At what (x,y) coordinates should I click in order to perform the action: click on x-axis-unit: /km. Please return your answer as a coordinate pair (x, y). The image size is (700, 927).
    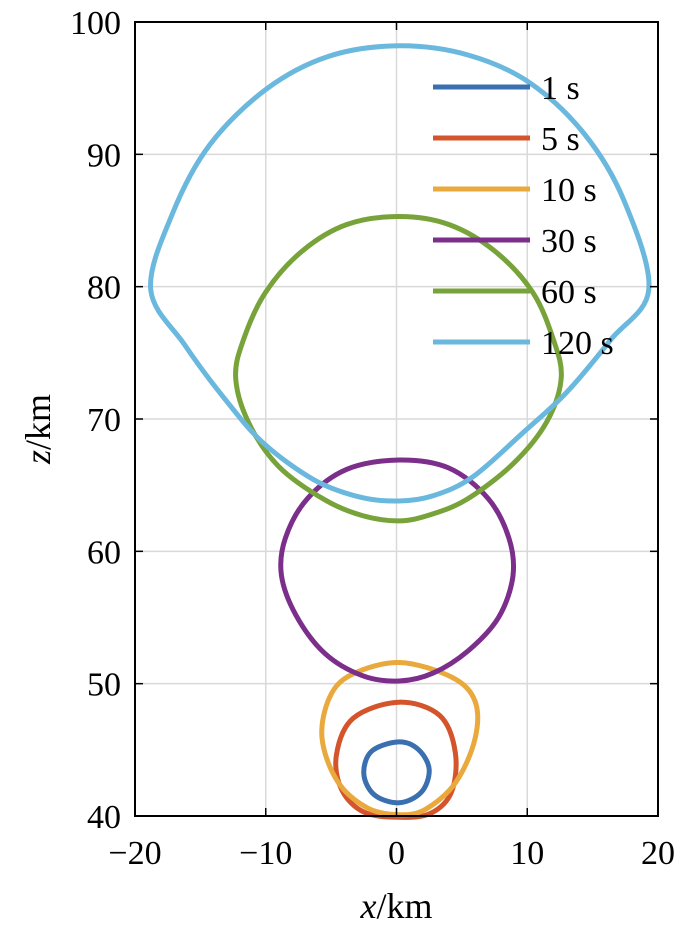
    Looking at the image, I should click on (404, 906).